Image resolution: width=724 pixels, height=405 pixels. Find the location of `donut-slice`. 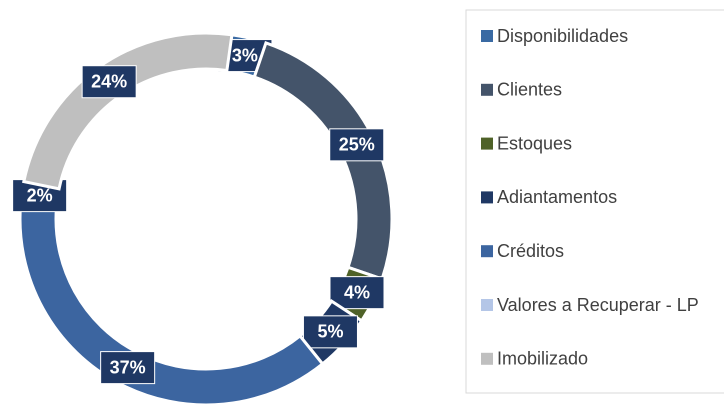

donut-slice is located at coordinates (128, 111).